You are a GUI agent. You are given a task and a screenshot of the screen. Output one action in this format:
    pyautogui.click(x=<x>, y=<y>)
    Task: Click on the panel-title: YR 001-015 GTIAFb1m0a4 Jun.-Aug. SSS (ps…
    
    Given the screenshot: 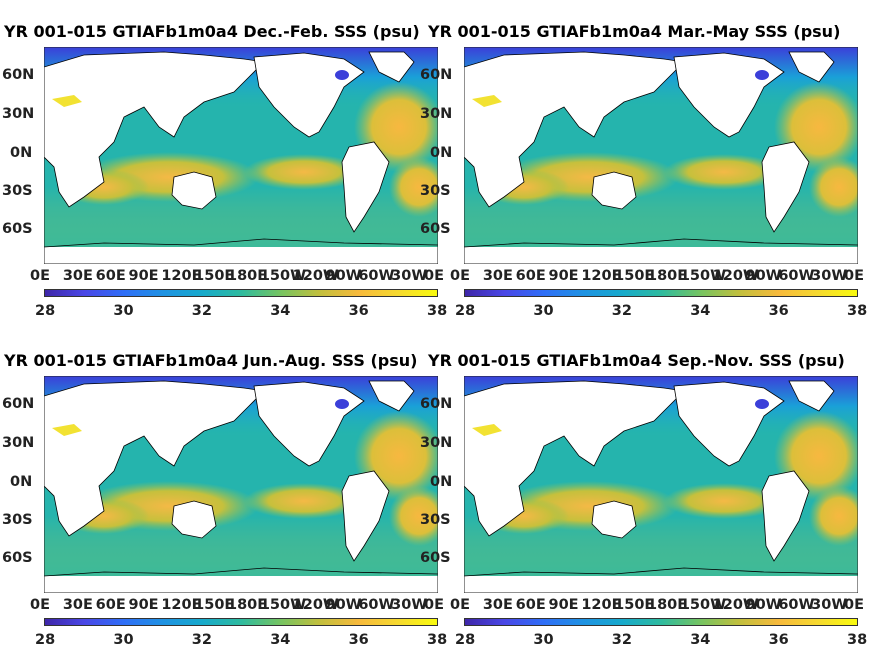 What is the action you would take?
    pyautogui.click(x=211, y=360)
    